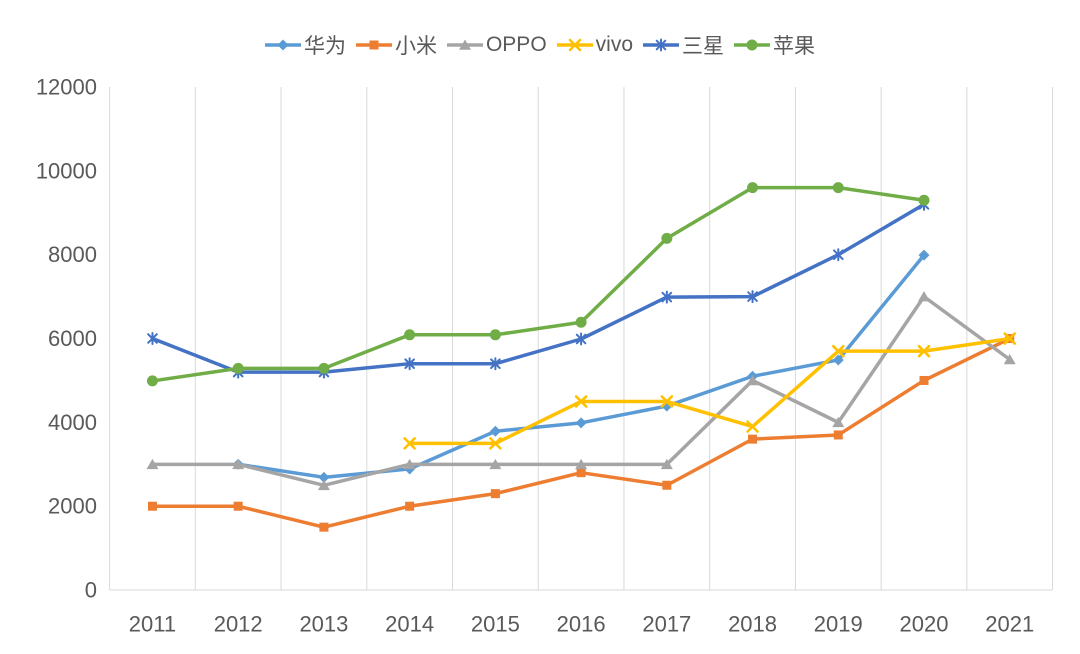 Image resolution: width=1080 pixels, height=654 pixels. What do you see at coordinates (581, 624) in the screenshot?
I see `x-tick-label: 2016` at bounding box center [581, 624].